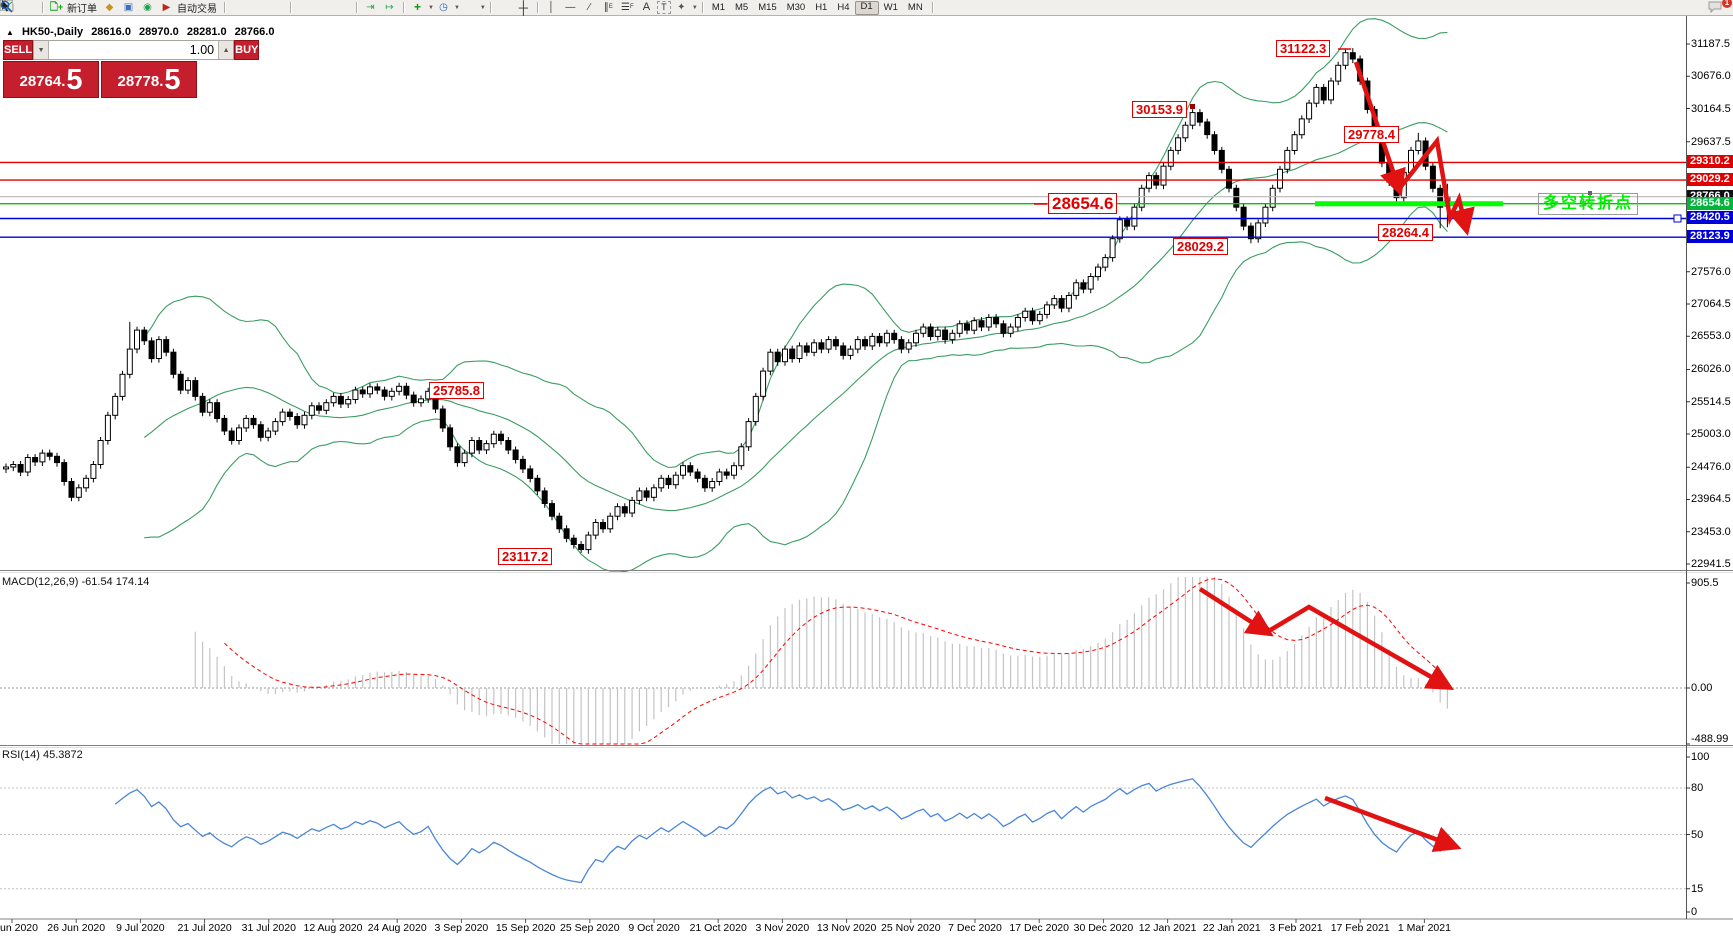  I want to click on date-tick: 30 Dec 2020, so click(1103, 928).